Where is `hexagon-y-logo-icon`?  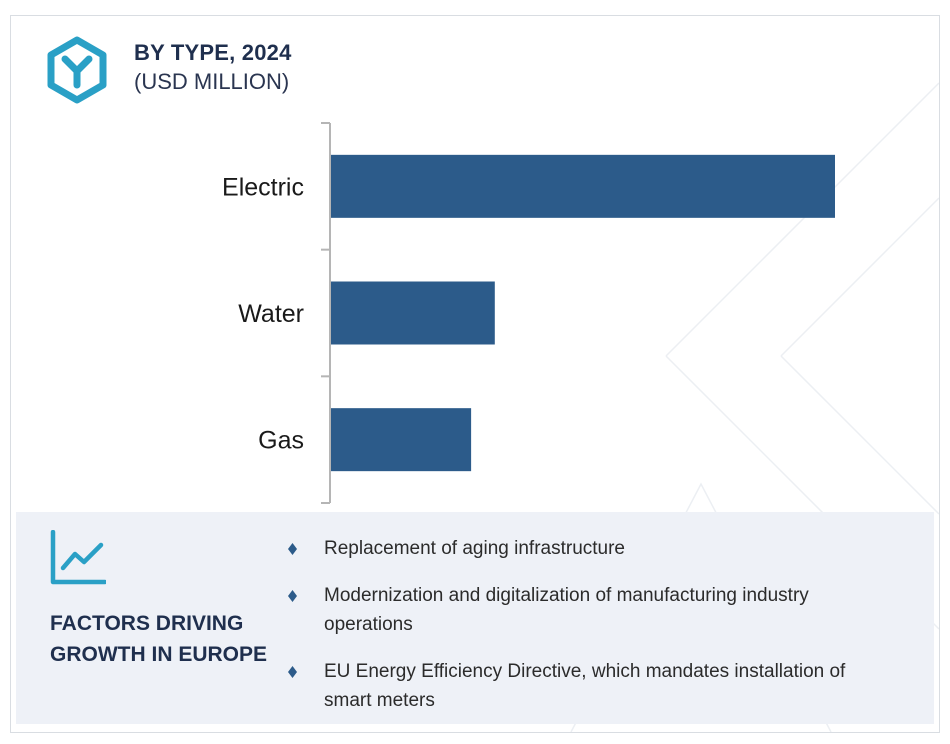 hexagon-y-logo-icon is located at coordinates (77, 70).